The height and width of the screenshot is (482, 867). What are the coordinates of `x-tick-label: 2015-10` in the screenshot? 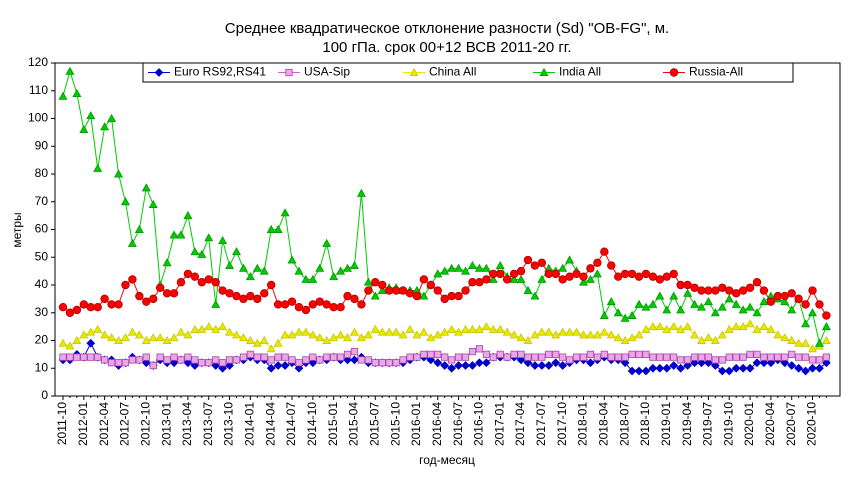 It's located at (395, 424).